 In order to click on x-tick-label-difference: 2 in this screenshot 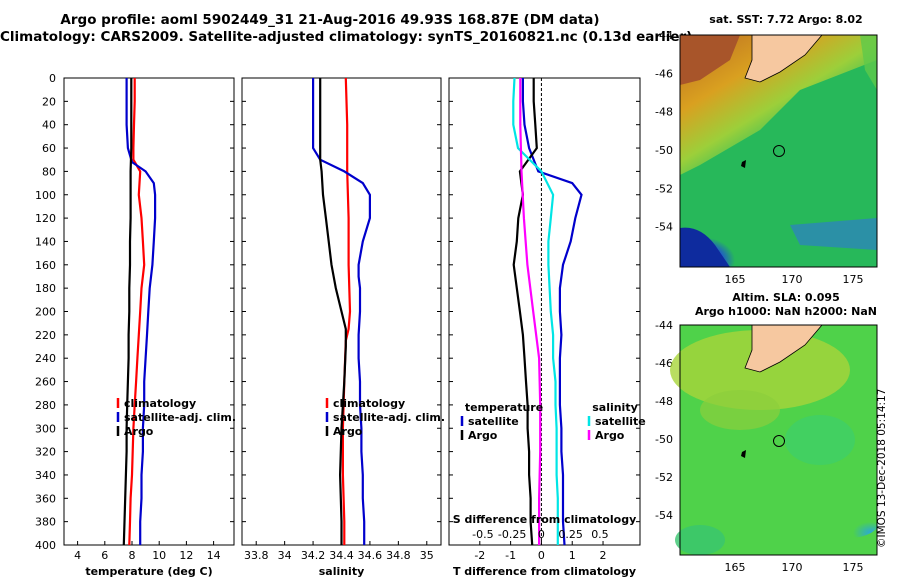, I will do `click(603, 555)`.